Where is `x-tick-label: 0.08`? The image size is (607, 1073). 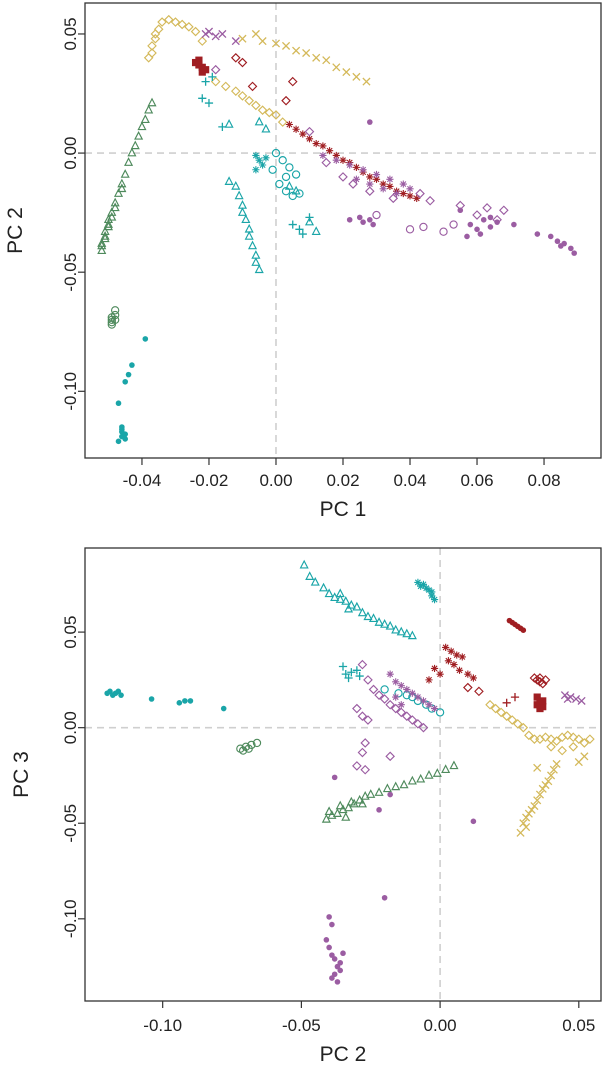
x-tick-label: 0.08 is located at coordinates (543, 480).